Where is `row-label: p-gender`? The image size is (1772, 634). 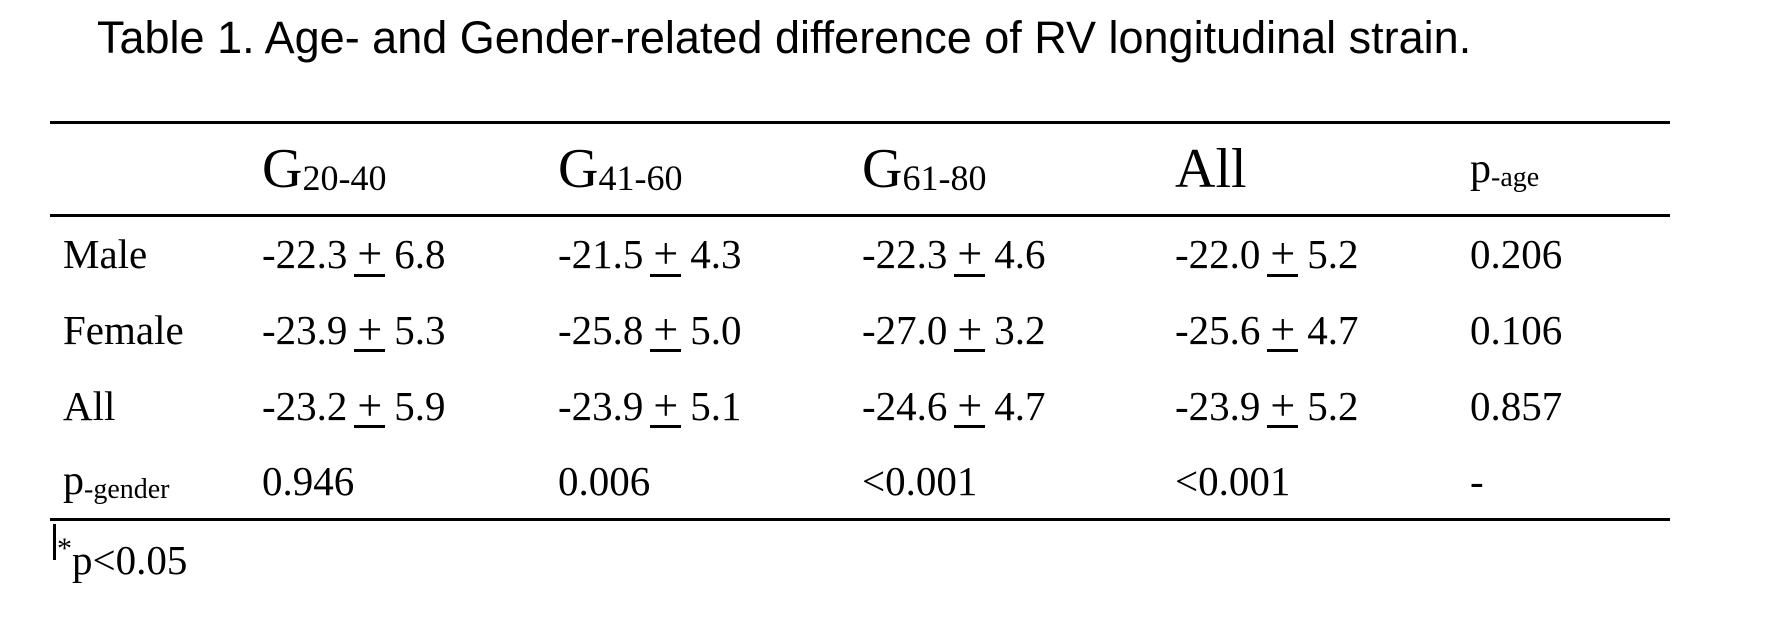
row-label: p-gender is located at coordinates (148, 482).